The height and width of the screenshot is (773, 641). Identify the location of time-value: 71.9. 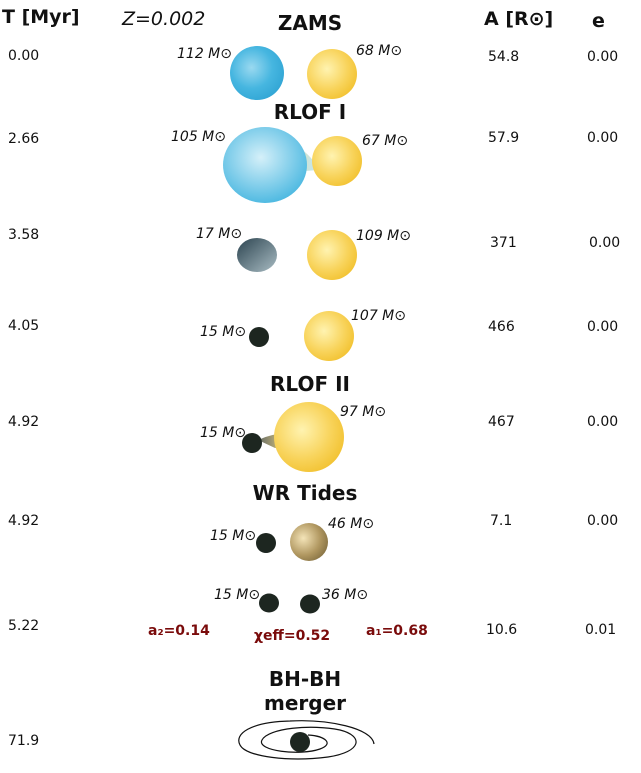
(24, 741).